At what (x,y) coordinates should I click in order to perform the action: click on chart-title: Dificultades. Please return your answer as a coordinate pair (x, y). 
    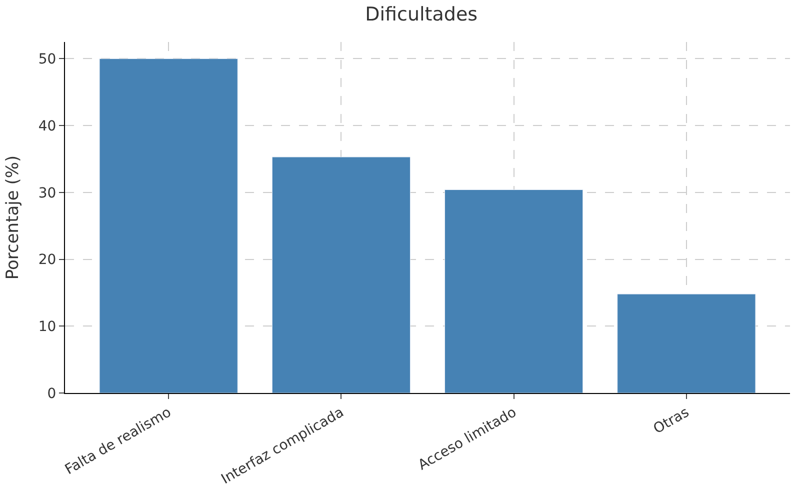
    Looking at the image, I should click on (421, 15).